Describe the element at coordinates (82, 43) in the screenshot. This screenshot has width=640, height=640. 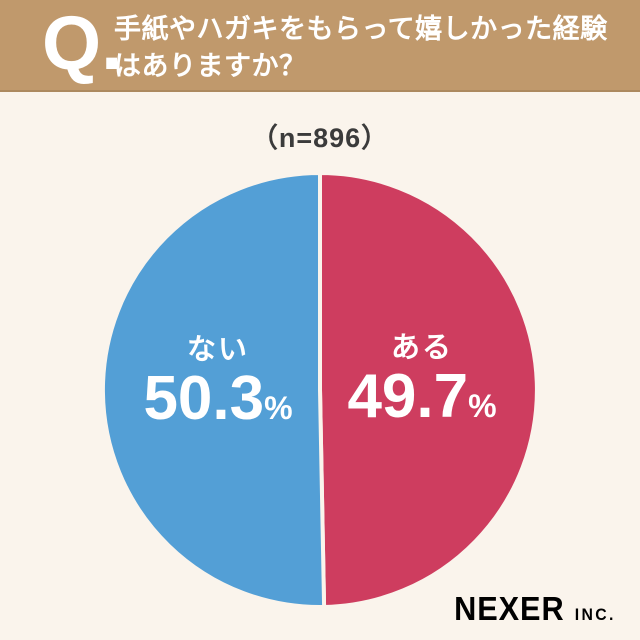
I see `q-mark-label: Q.` at that location.